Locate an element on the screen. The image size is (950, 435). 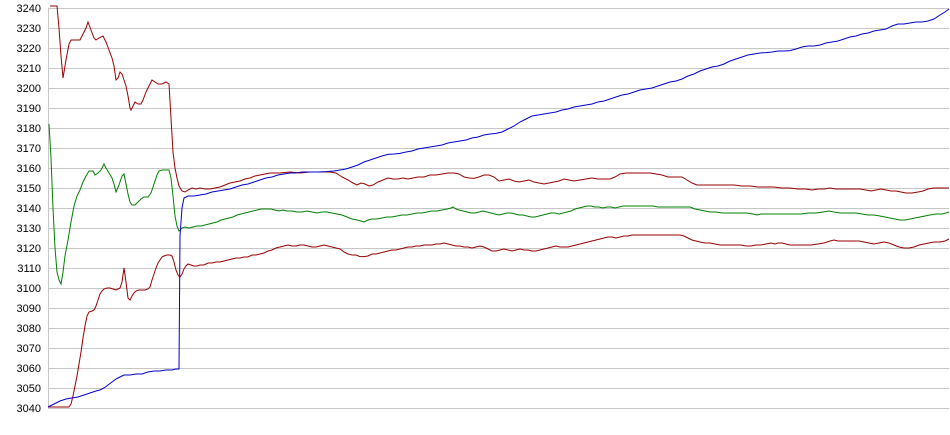
y-axis-tick-label: 3140 is located at coordinates (29, 209).